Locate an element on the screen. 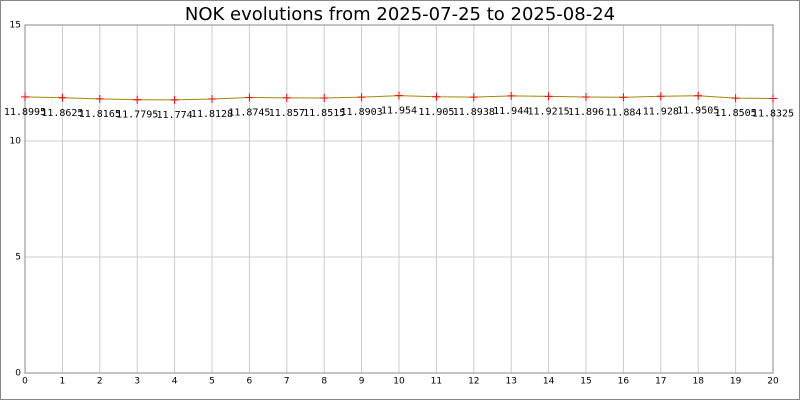  value-label: 11.9215 is located at coordinates (549, 111).